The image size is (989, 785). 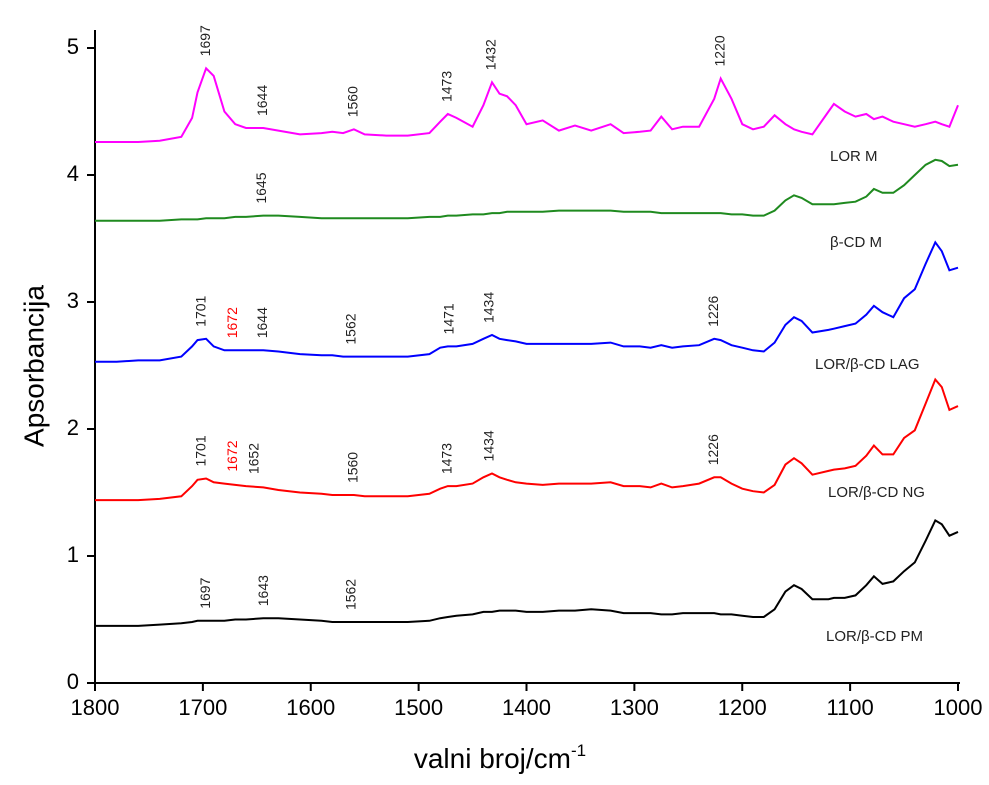 I want to click on series-label: LOR/β-CD PM, so click(x=874, y=636).